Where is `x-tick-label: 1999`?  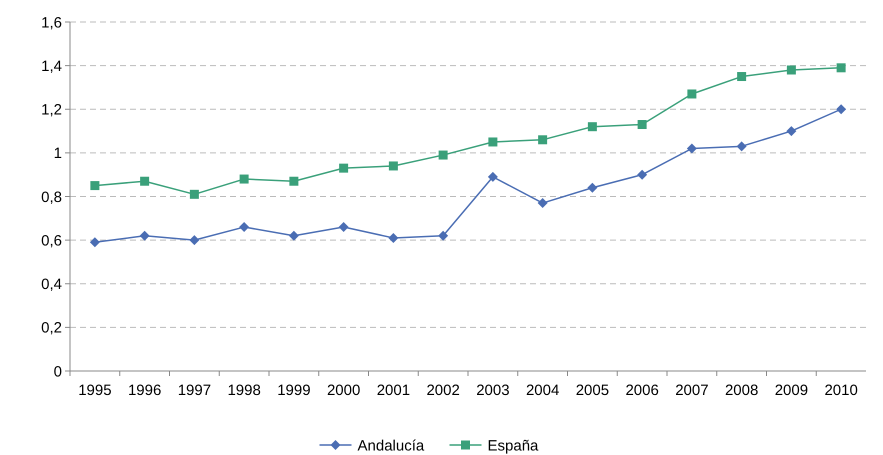
x-tick-label: 1999 is located at coordinates (294, 390).